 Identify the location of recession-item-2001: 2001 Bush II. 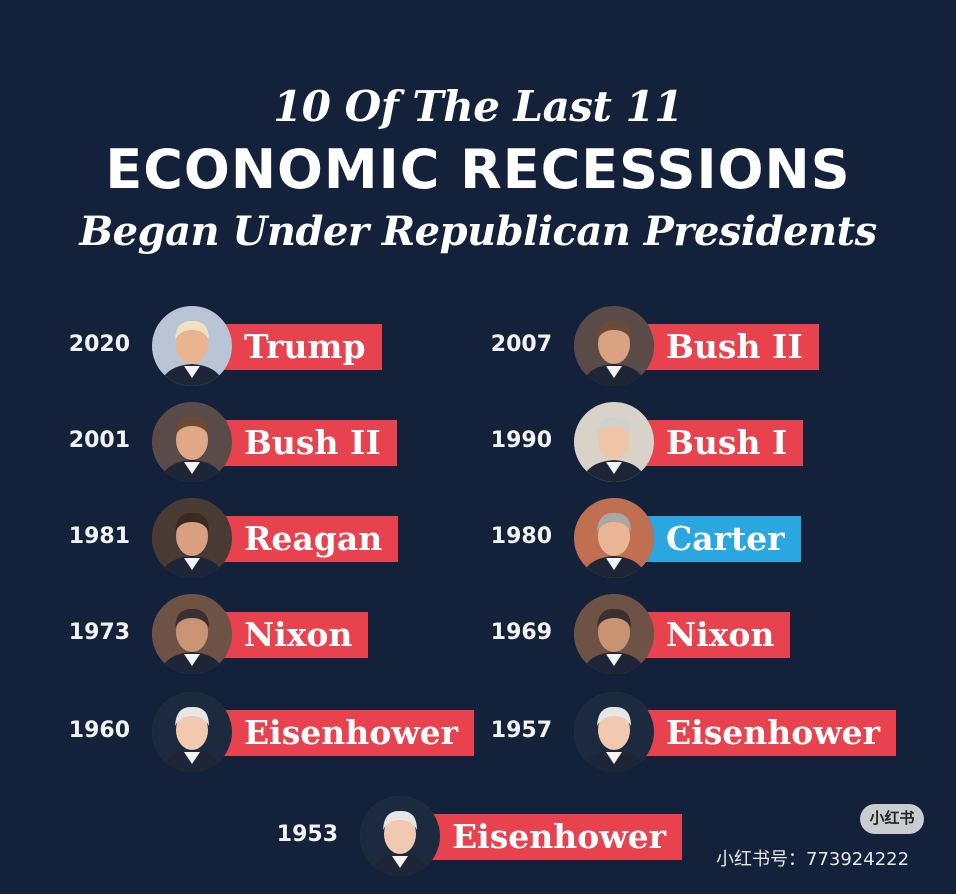
(230, 442).